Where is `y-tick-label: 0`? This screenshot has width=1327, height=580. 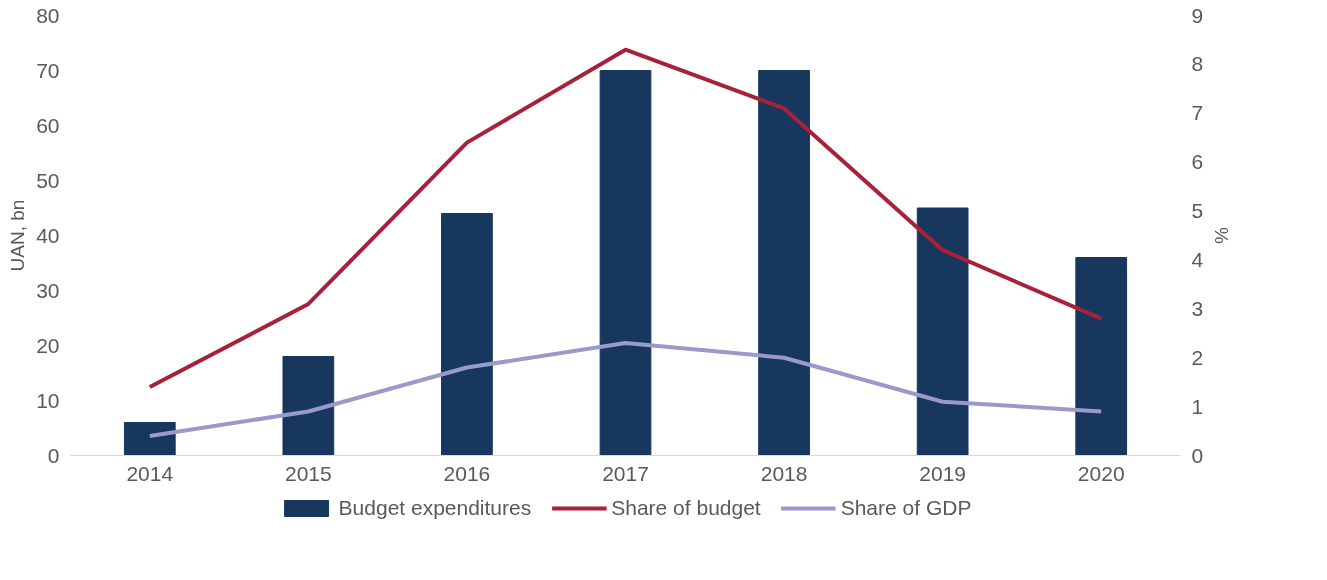 y-tick-label: 0 is located at coordinates (53, 455).